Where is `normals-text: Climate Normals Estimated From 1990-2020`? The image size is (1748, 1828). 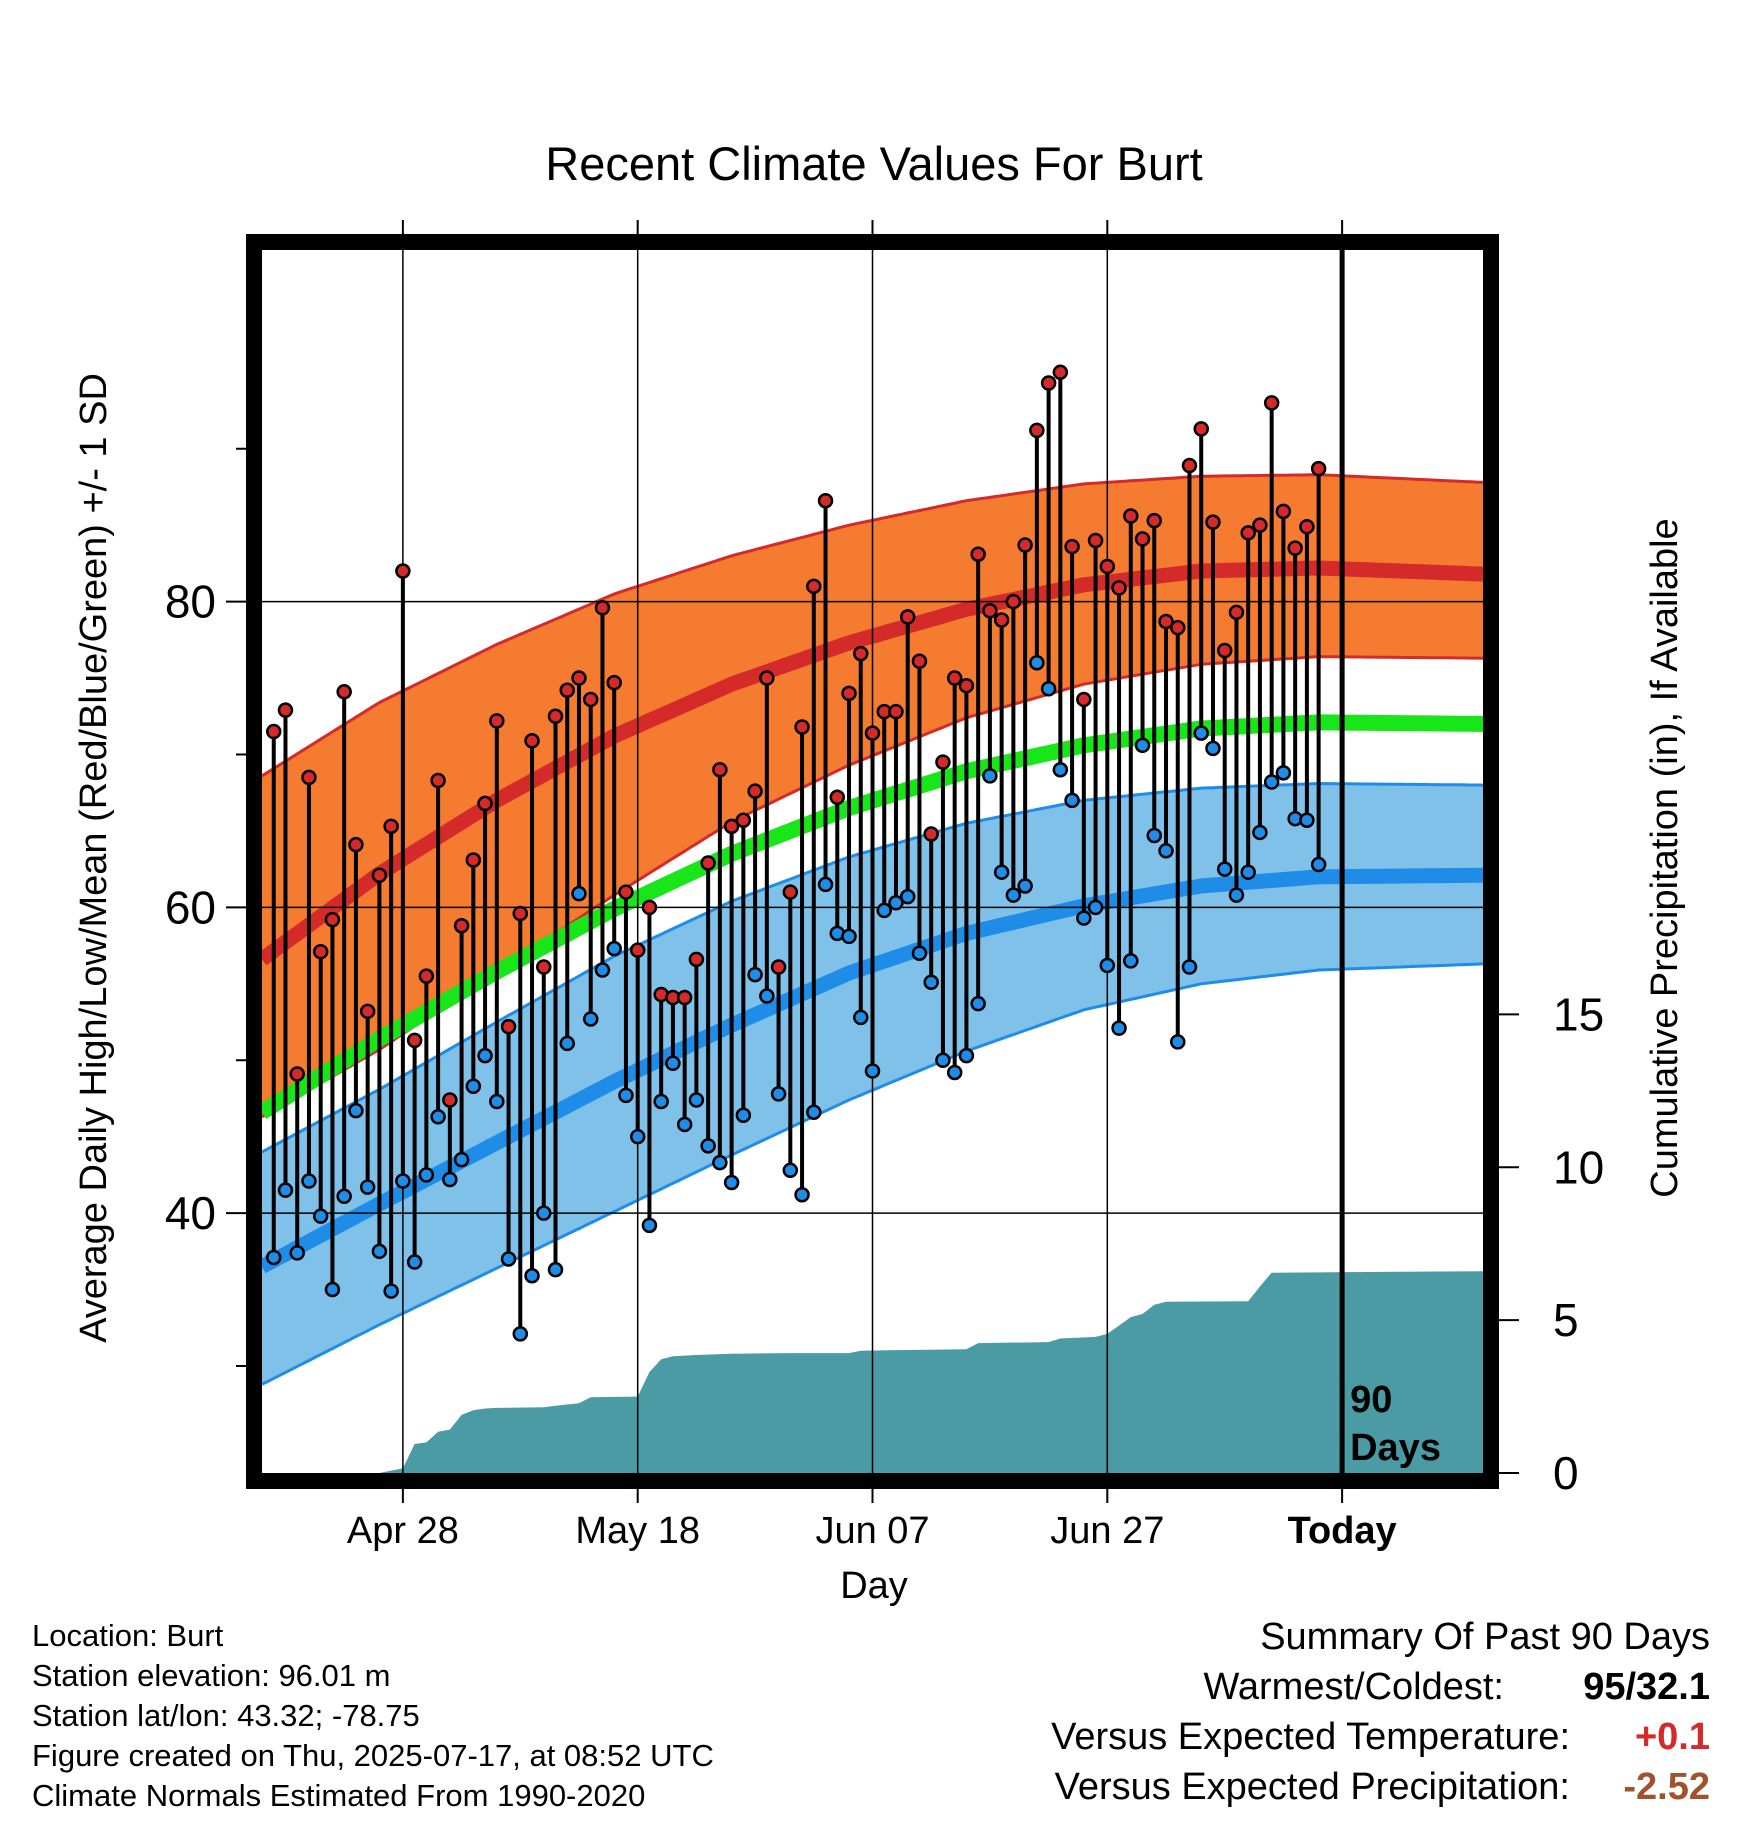 normals-text: Climate Normals Estimated From 1990-2020 is located at coordinates (339, 1795).